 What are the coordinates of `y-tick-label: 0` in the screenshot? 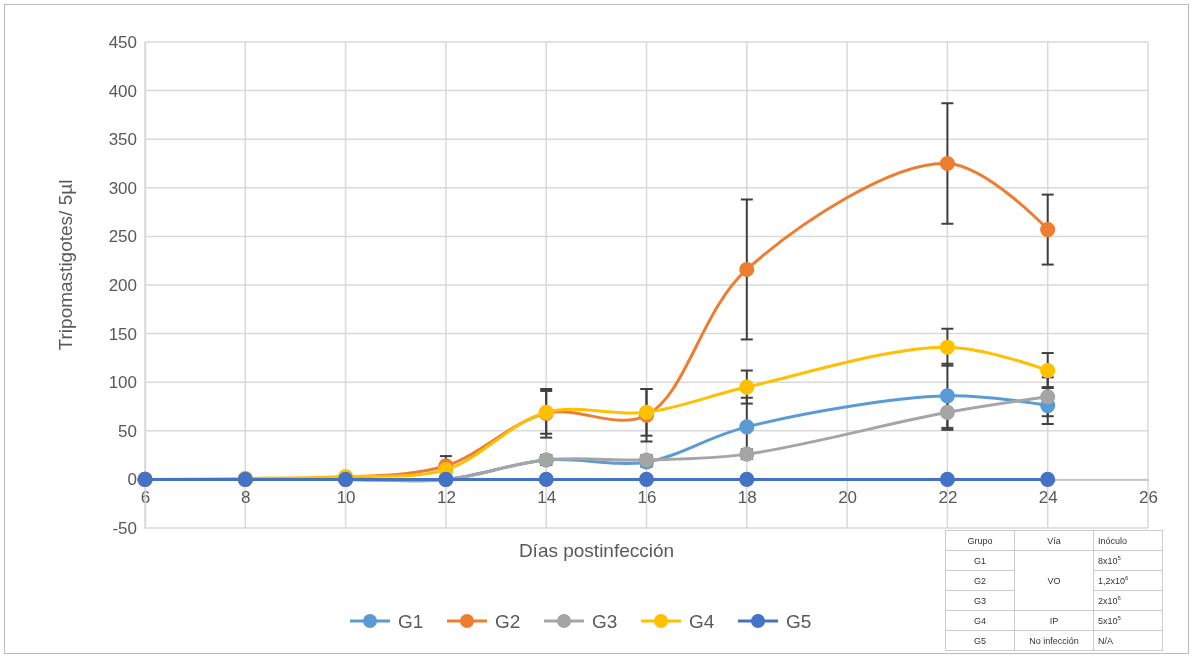 It's located at (132, 480).